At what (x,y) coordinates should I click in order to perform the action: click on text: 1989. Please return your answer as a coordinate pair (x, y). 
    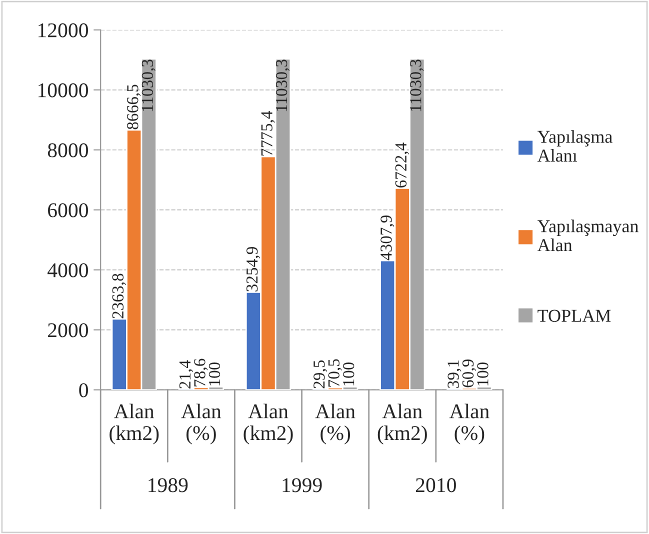
    Looking at the image, I should click on (168, 485).